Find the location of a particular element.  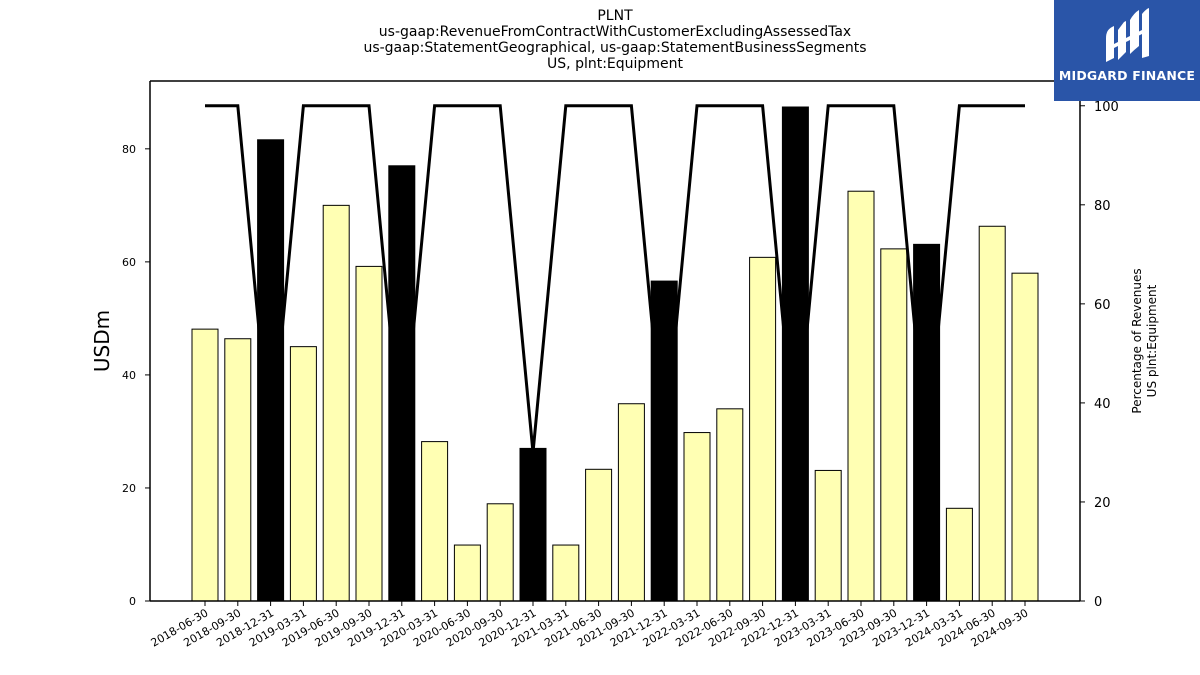

y-tick-label: 40 is located at coordinates (129, 375).